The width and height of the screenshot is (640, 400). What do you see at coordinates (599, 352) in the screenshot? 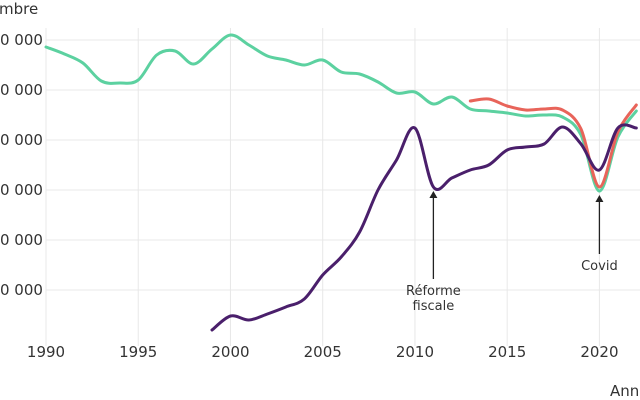
I see `x-tick-label: 2020` at bounding box center [599, 352].